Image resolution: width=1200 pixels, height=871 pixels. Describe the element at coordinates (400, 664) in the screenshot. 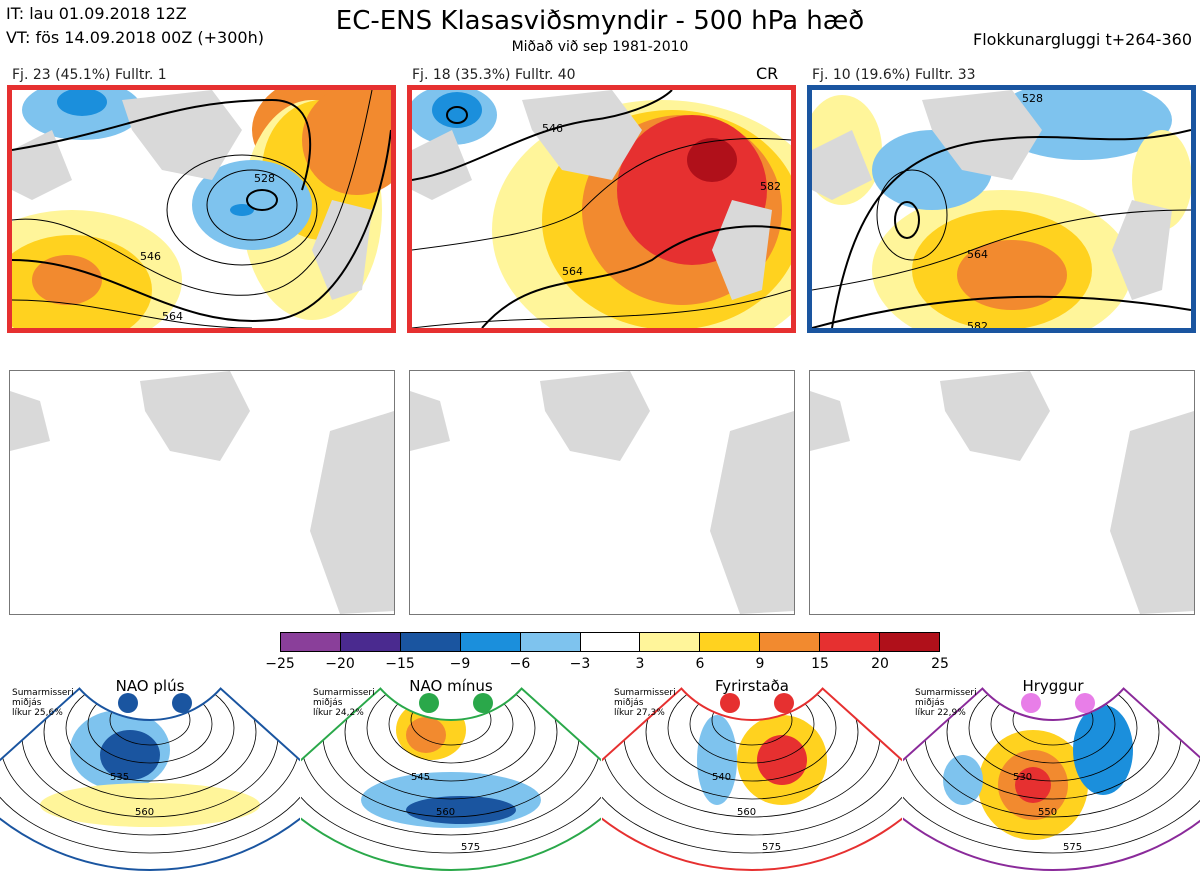

I see `colorbar-tick-label: −15` at that location.